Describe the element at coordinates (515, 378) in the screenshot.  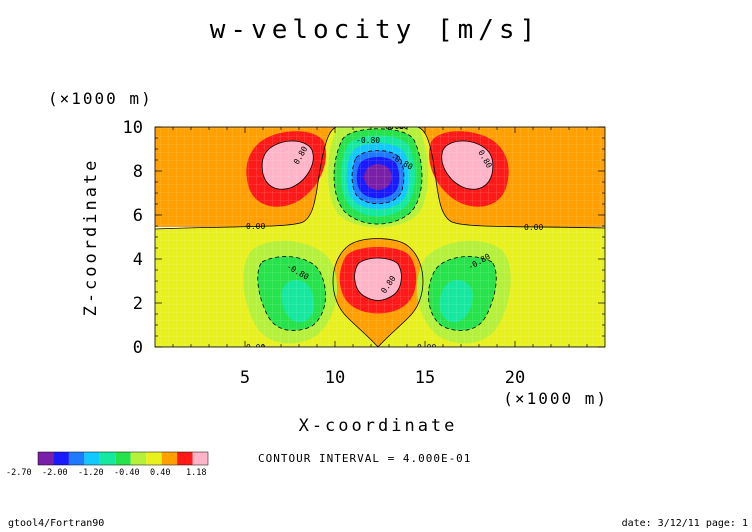
I see `x-tick-label: 20` at that location.